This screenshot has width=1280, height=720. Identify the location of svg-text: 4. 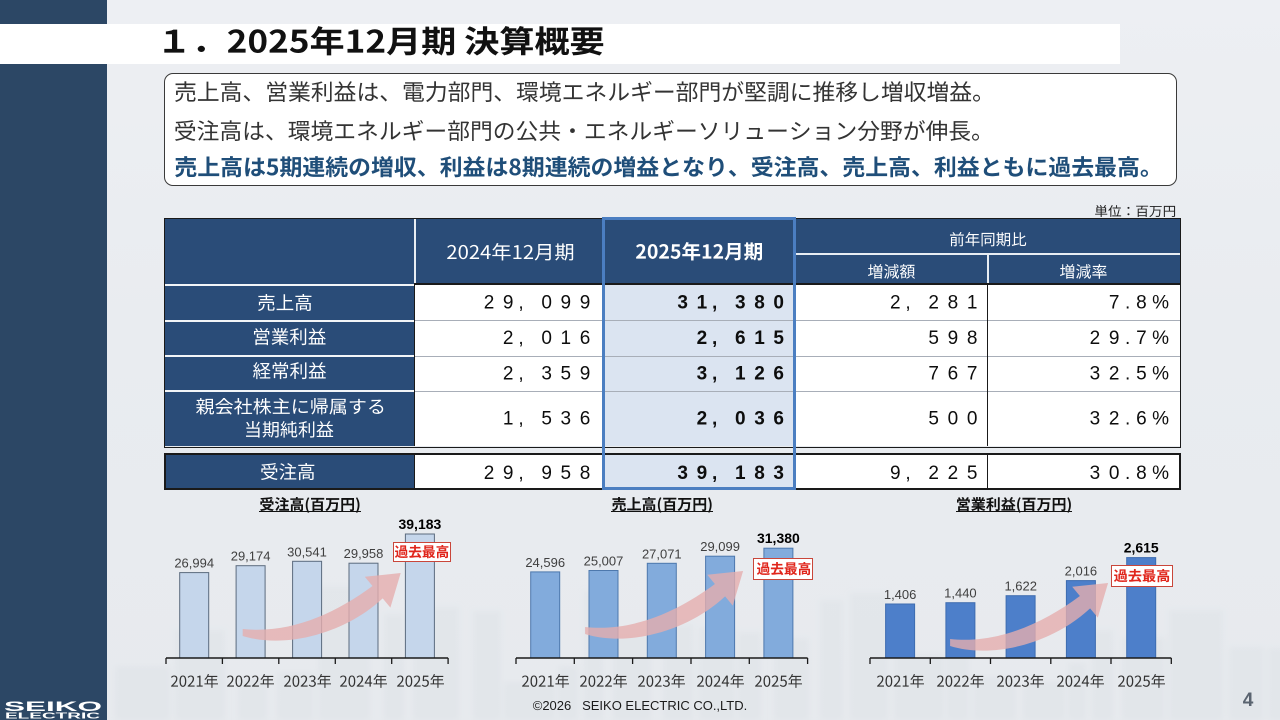
(1248, 700).